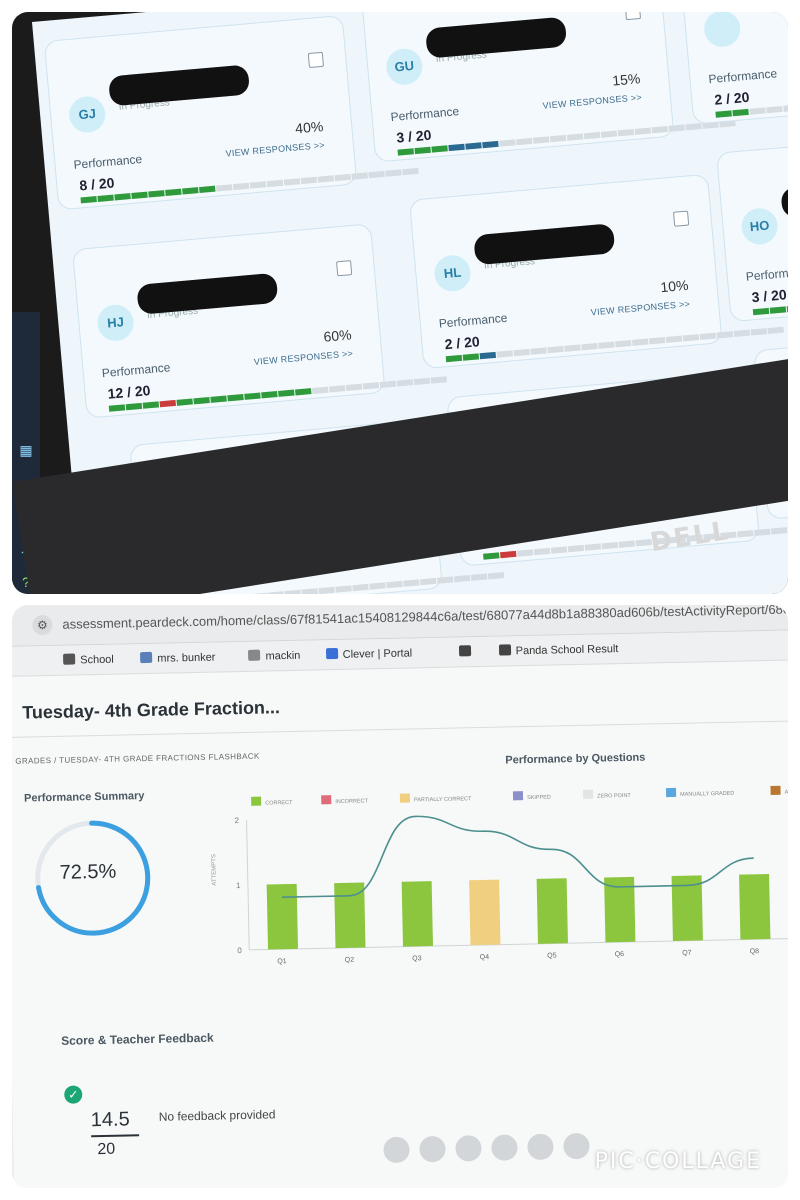 The height and width of the screenshot is (1200, 800). I want to click on performance-percent: 40%, so click(309, 127).